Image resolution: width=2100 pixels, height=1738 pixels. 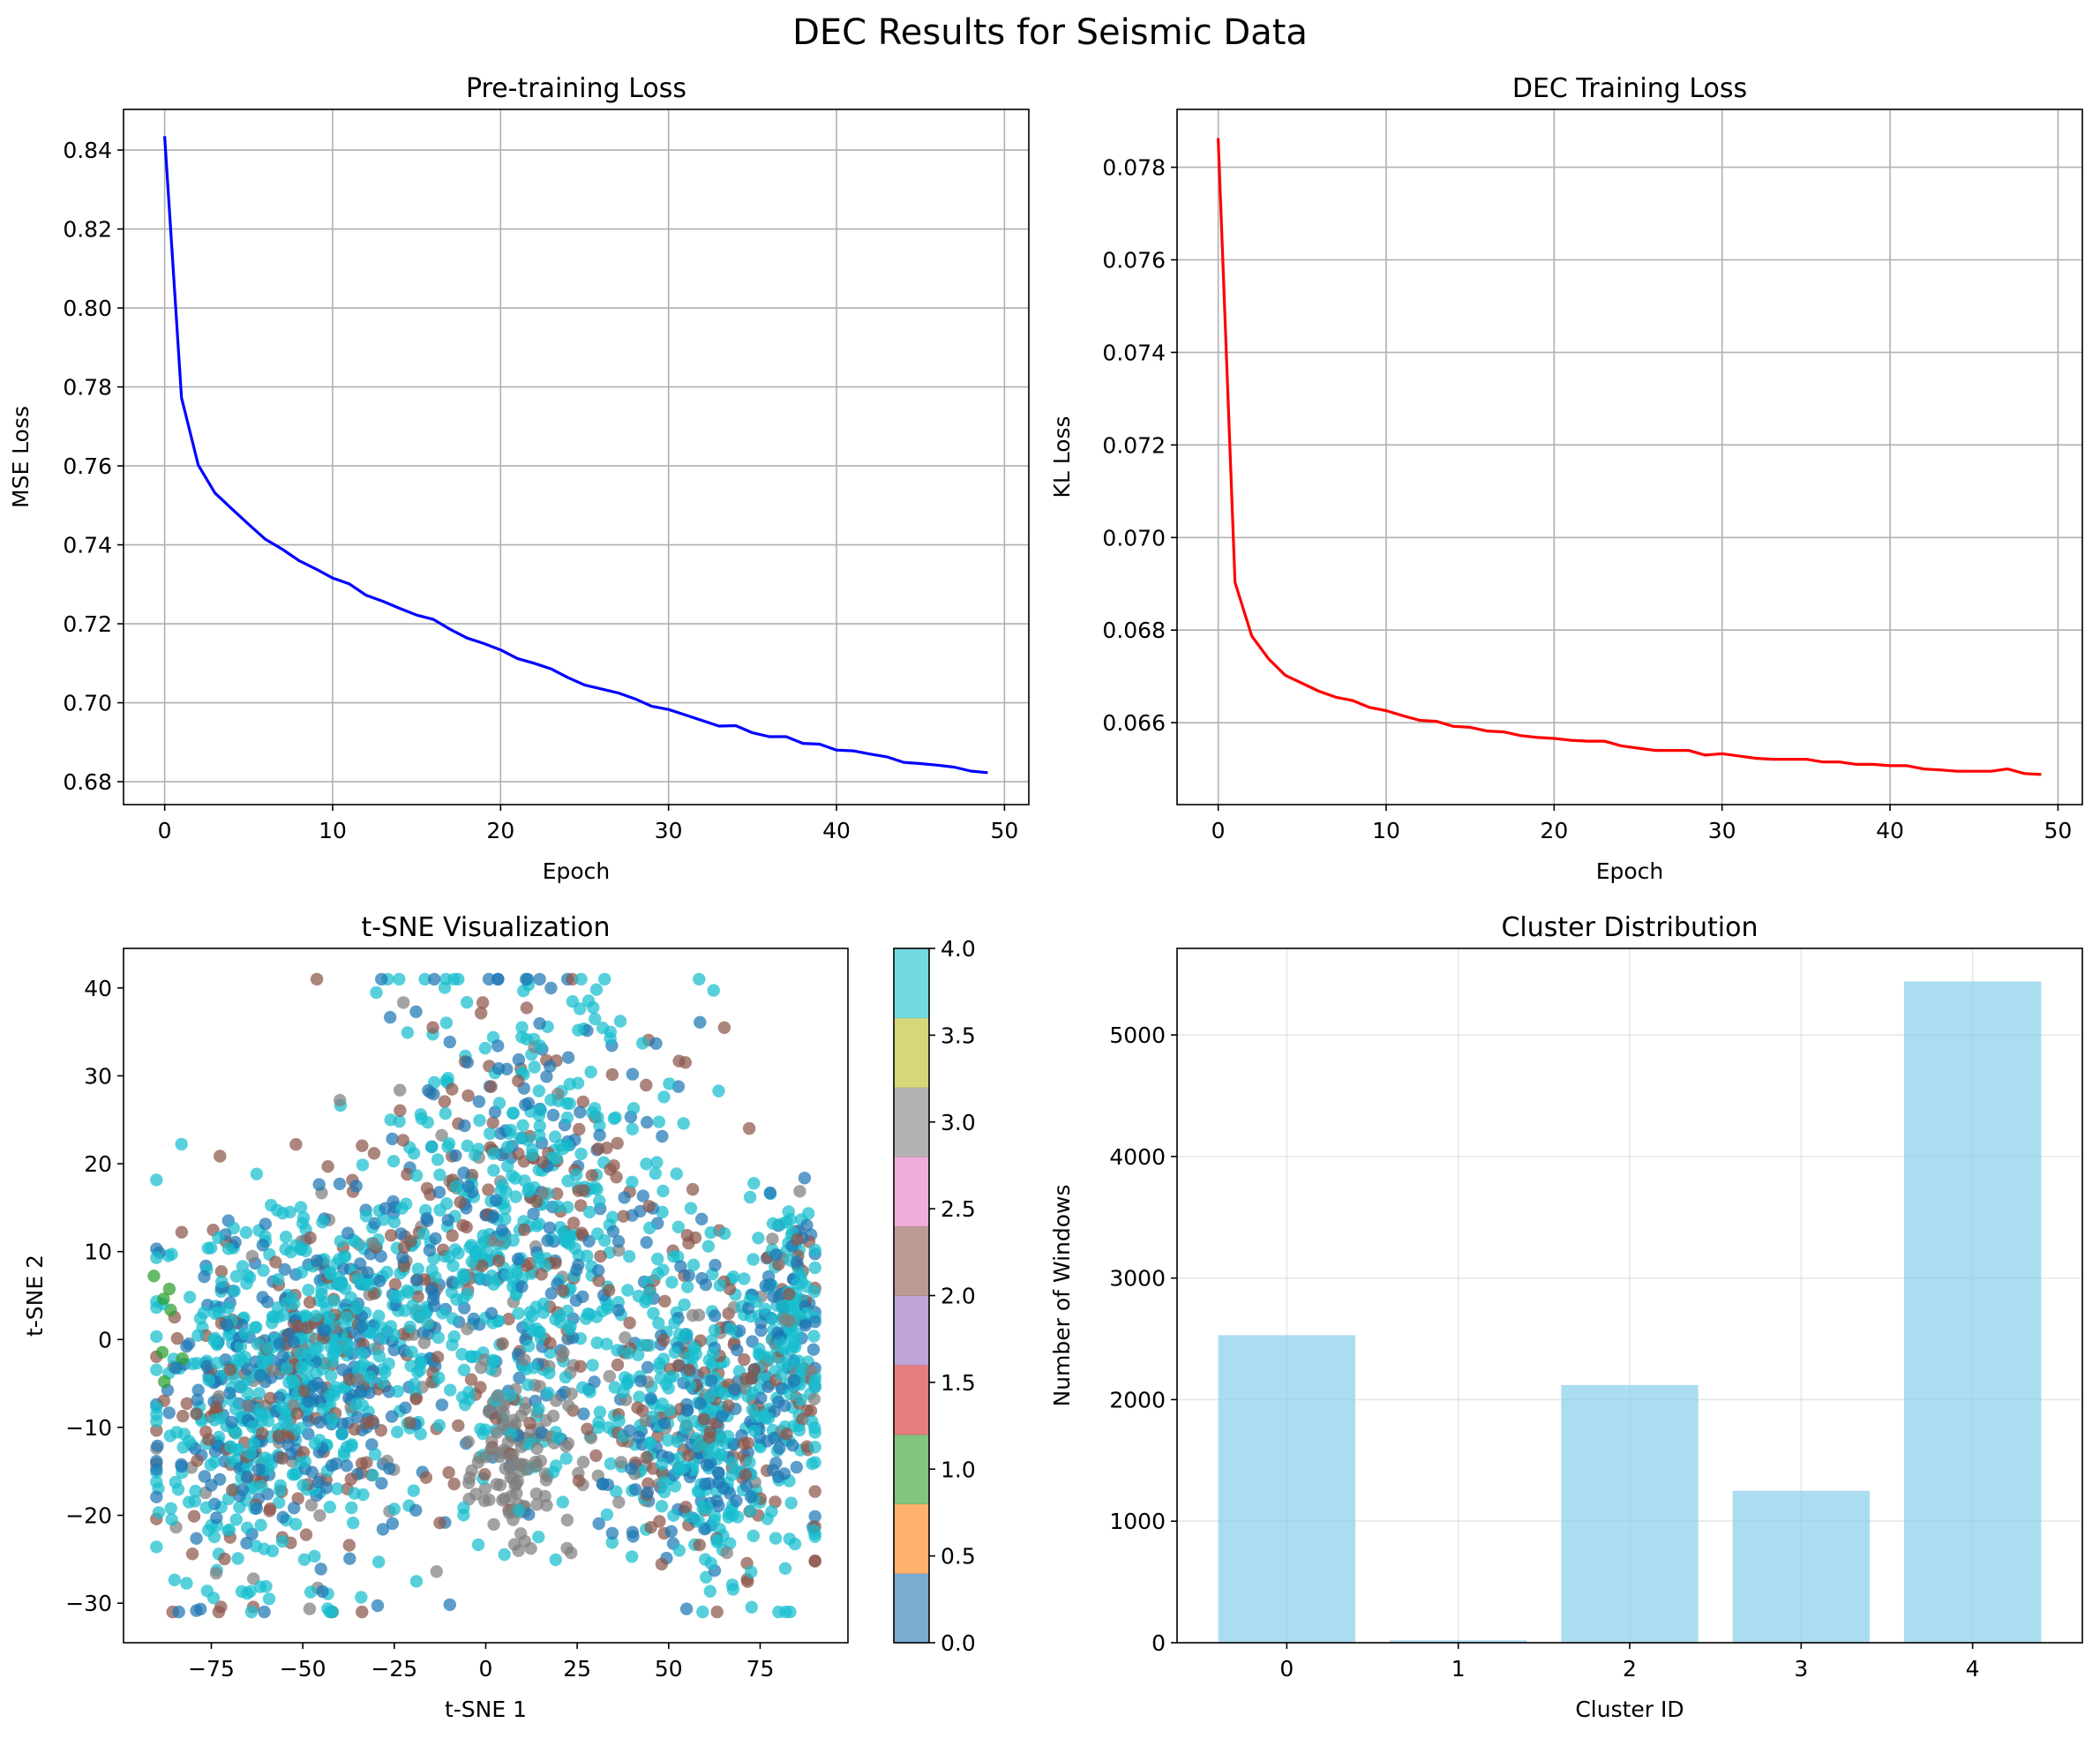 I want to click on distribution-title: Cluster Distribution, so click(x=1629, y=927).